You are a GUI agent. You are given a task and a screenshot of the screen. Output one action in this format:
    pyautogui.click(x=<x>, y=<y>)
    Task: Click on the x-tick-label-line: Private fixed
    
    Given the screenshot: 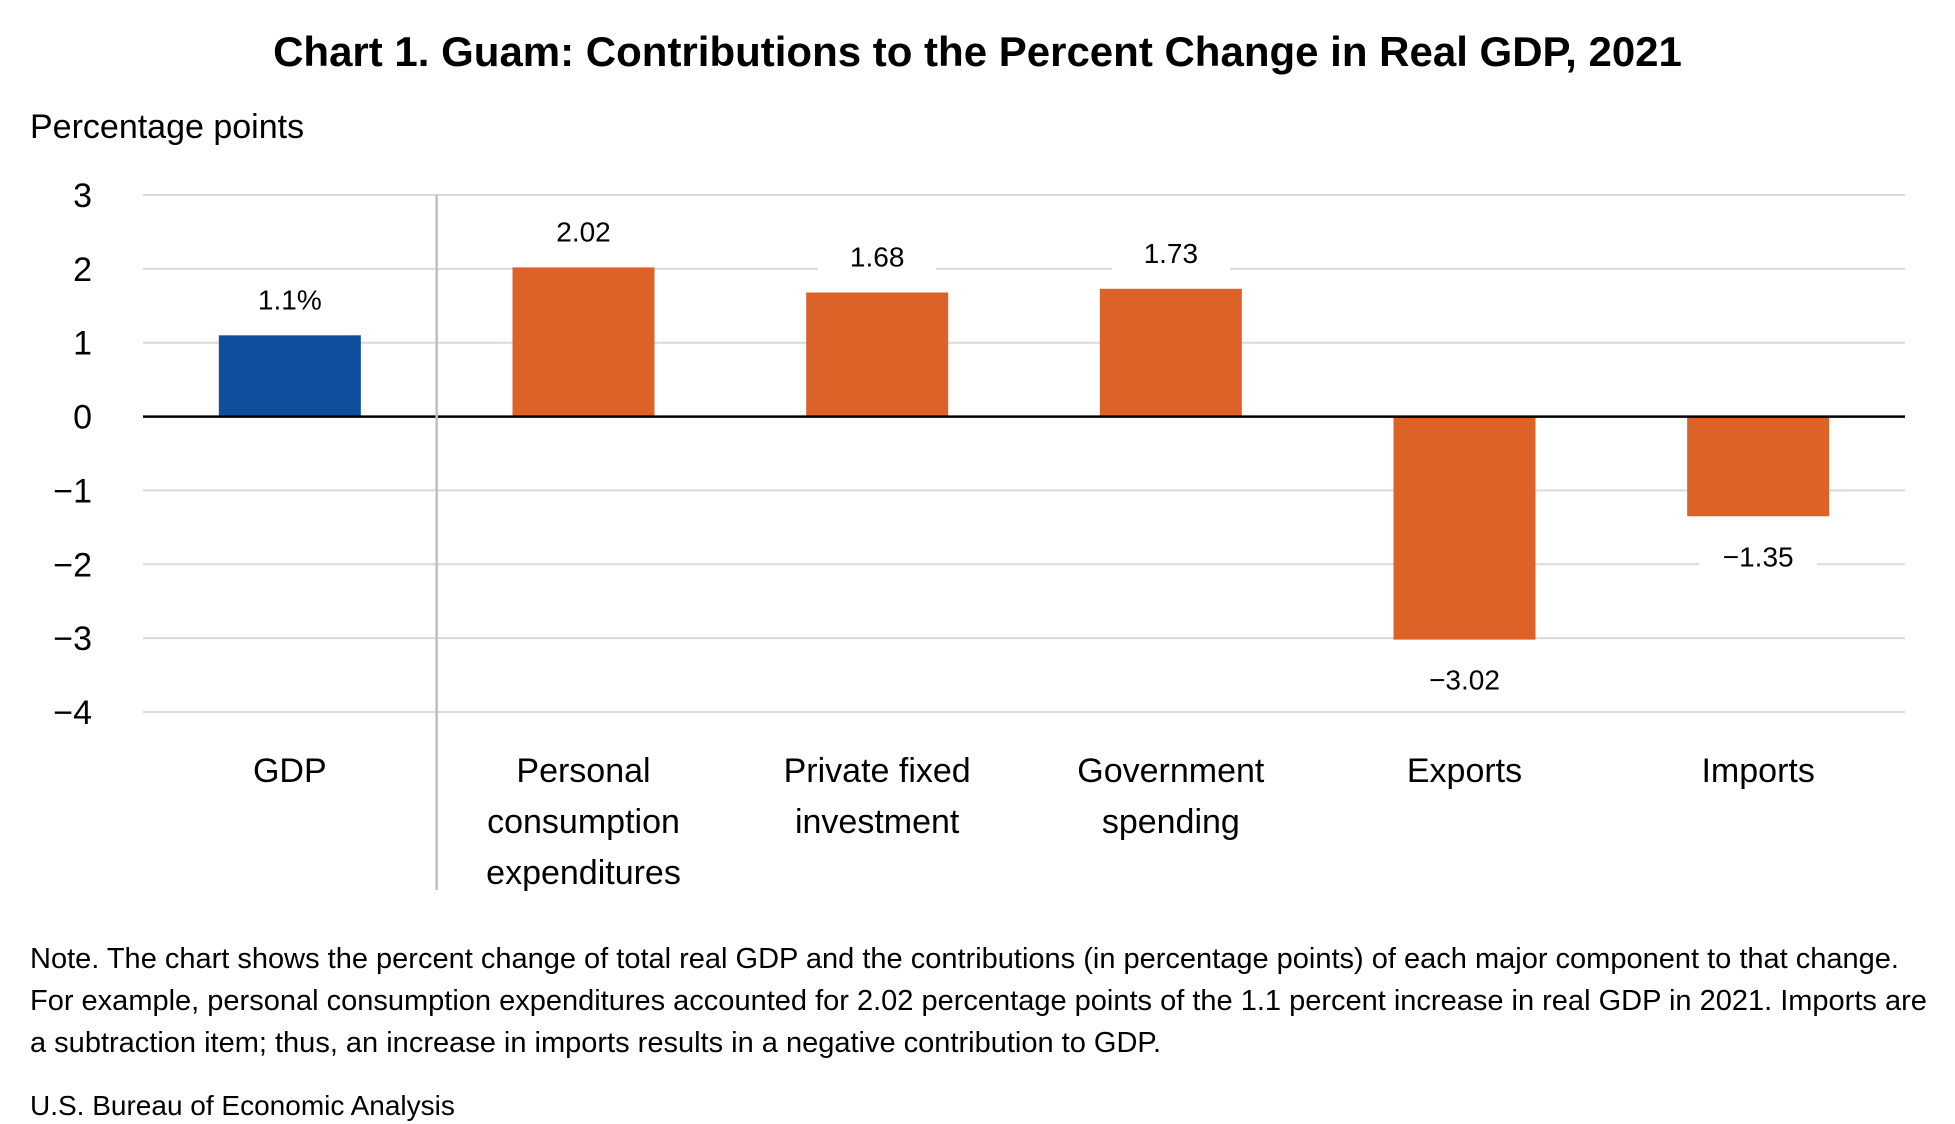 What is the action you would take?
    pyautogui.click(x=877, y=771)
    